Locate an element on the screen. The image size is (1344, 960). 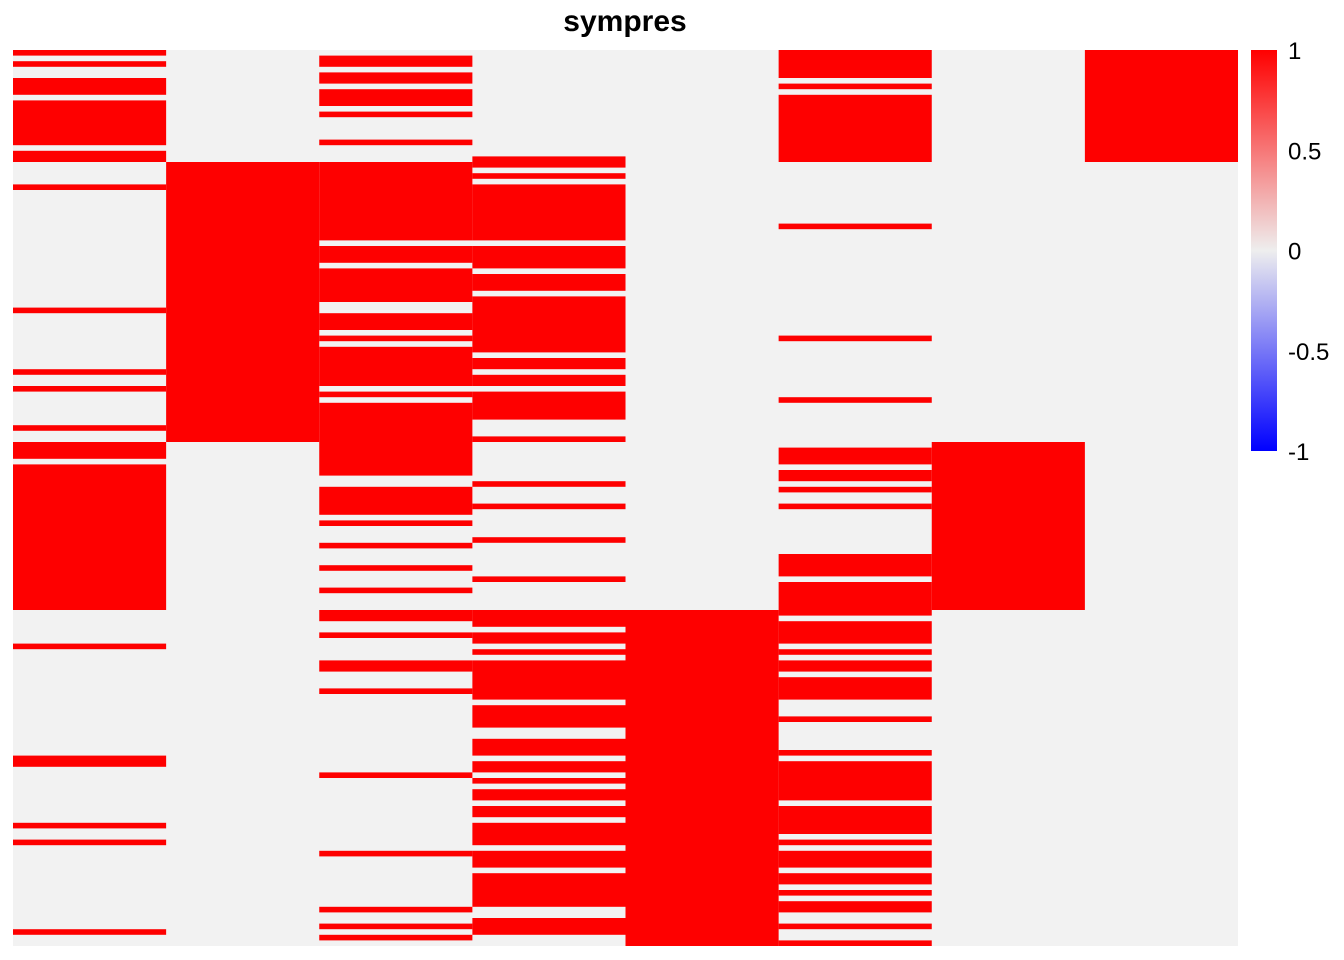
chart-title: sympres is located at coordinates (624, 21).